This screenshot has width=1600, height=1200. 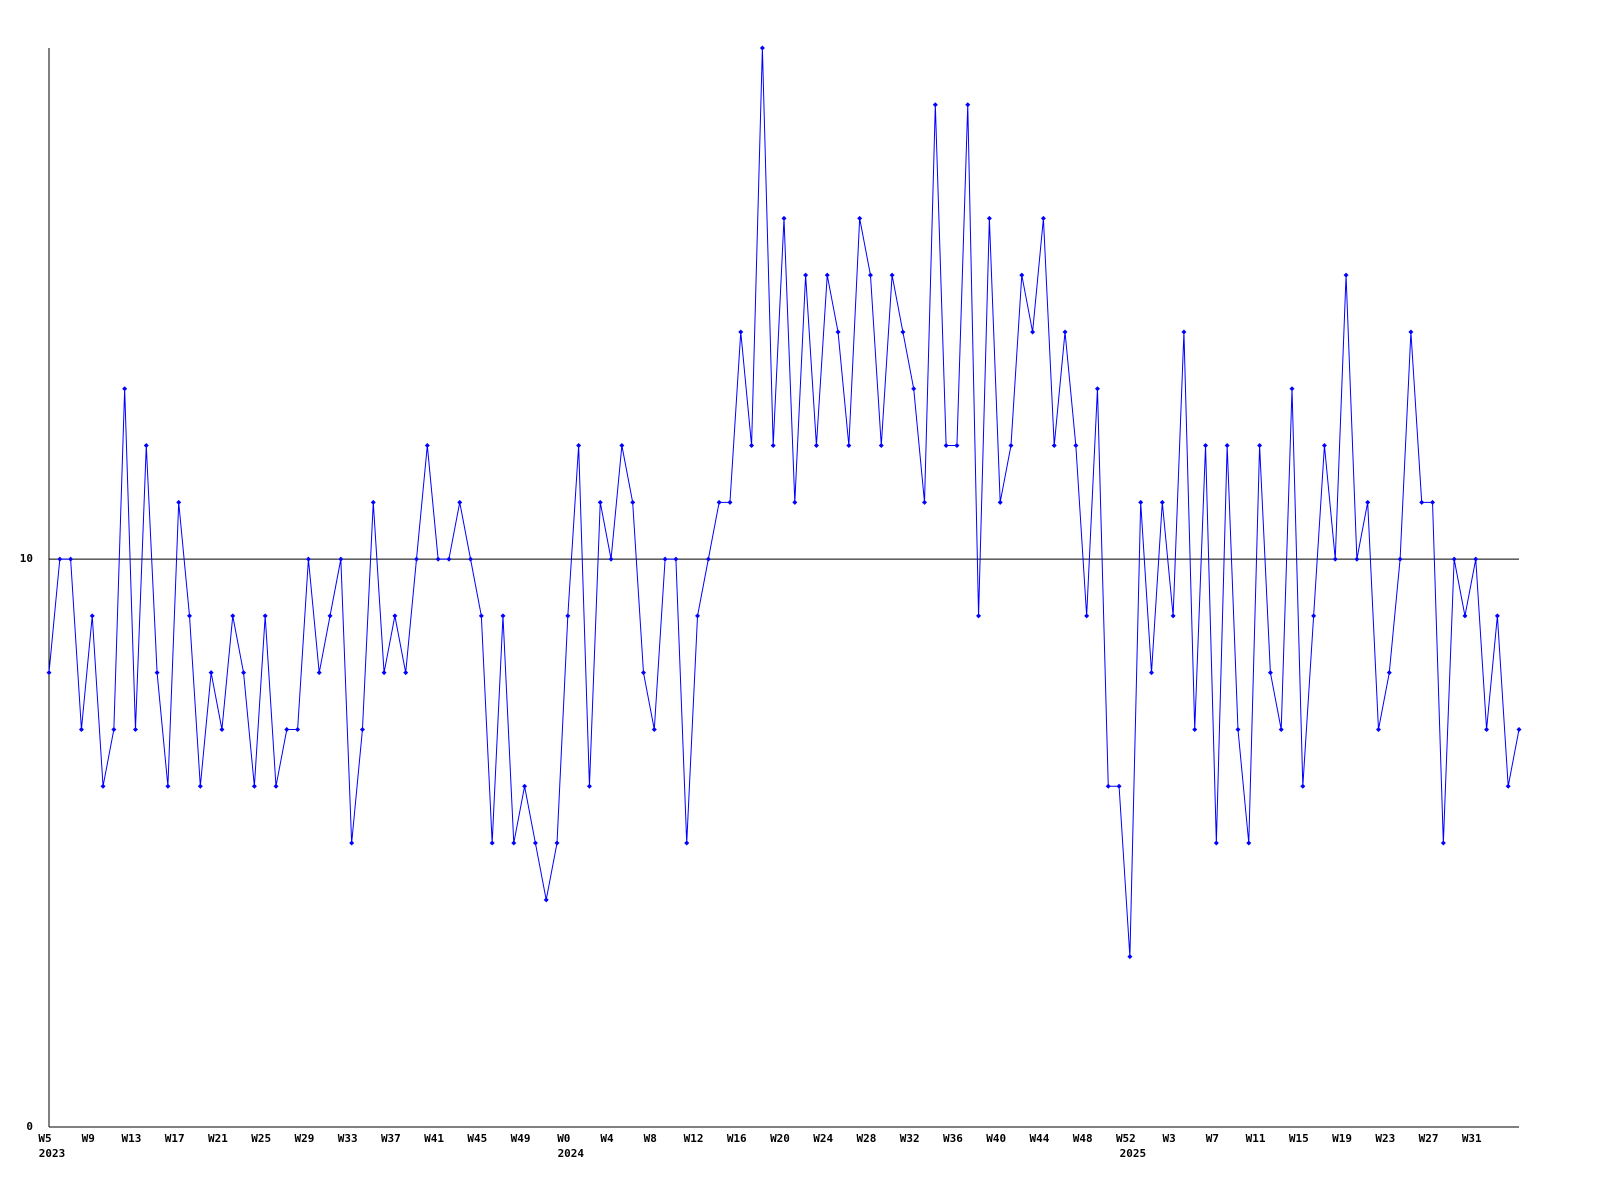 I want to click on x-year-label: 2025, so click(x=1133, y=1153).